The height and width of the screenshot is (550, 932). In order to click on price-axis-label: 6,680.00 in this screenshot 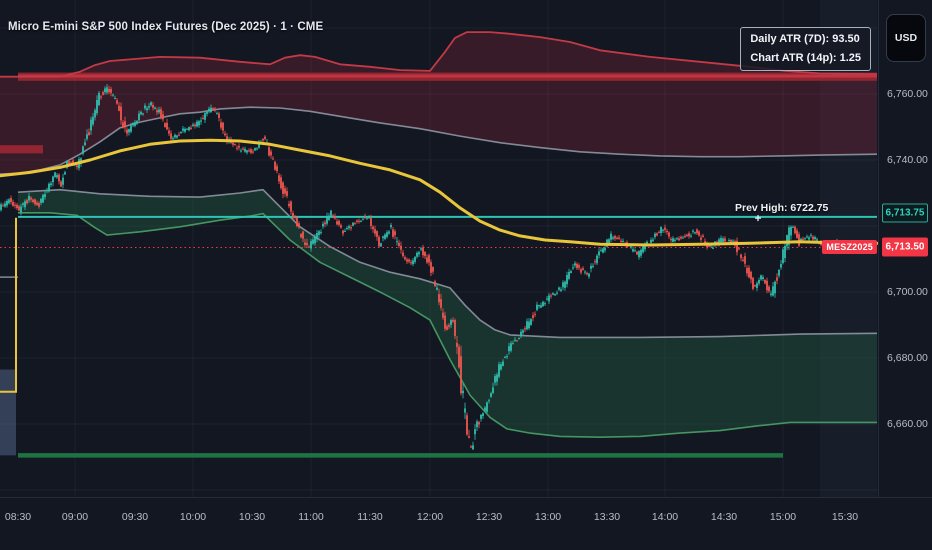, I will do `click(907, 358)`.